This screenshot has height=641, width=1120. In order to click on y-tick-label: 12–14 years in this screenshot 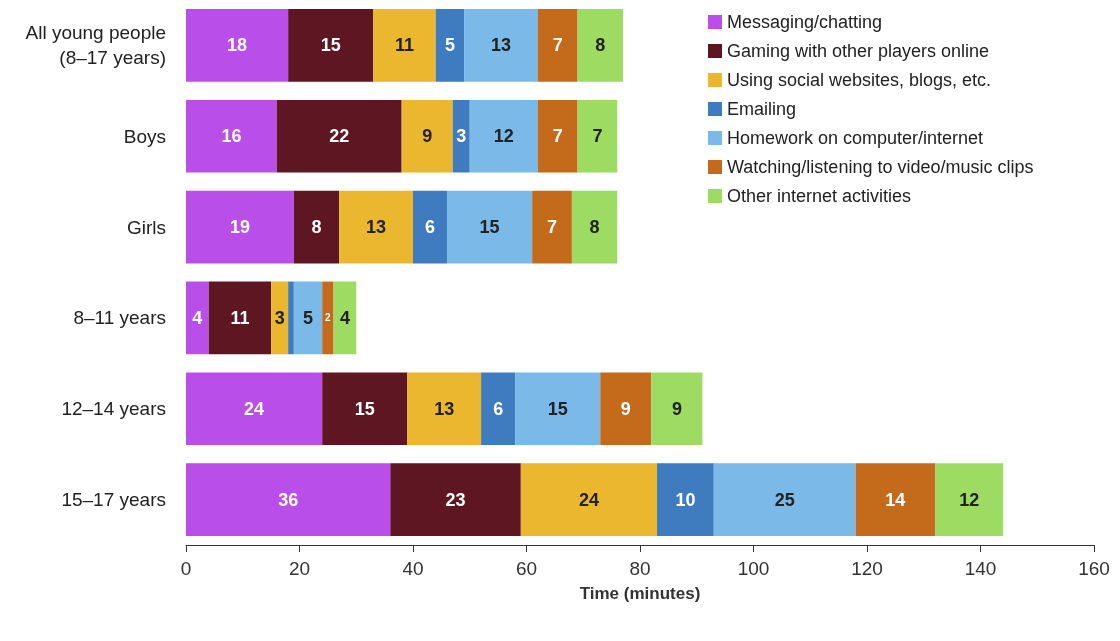, I will do `click(113, 409)`.